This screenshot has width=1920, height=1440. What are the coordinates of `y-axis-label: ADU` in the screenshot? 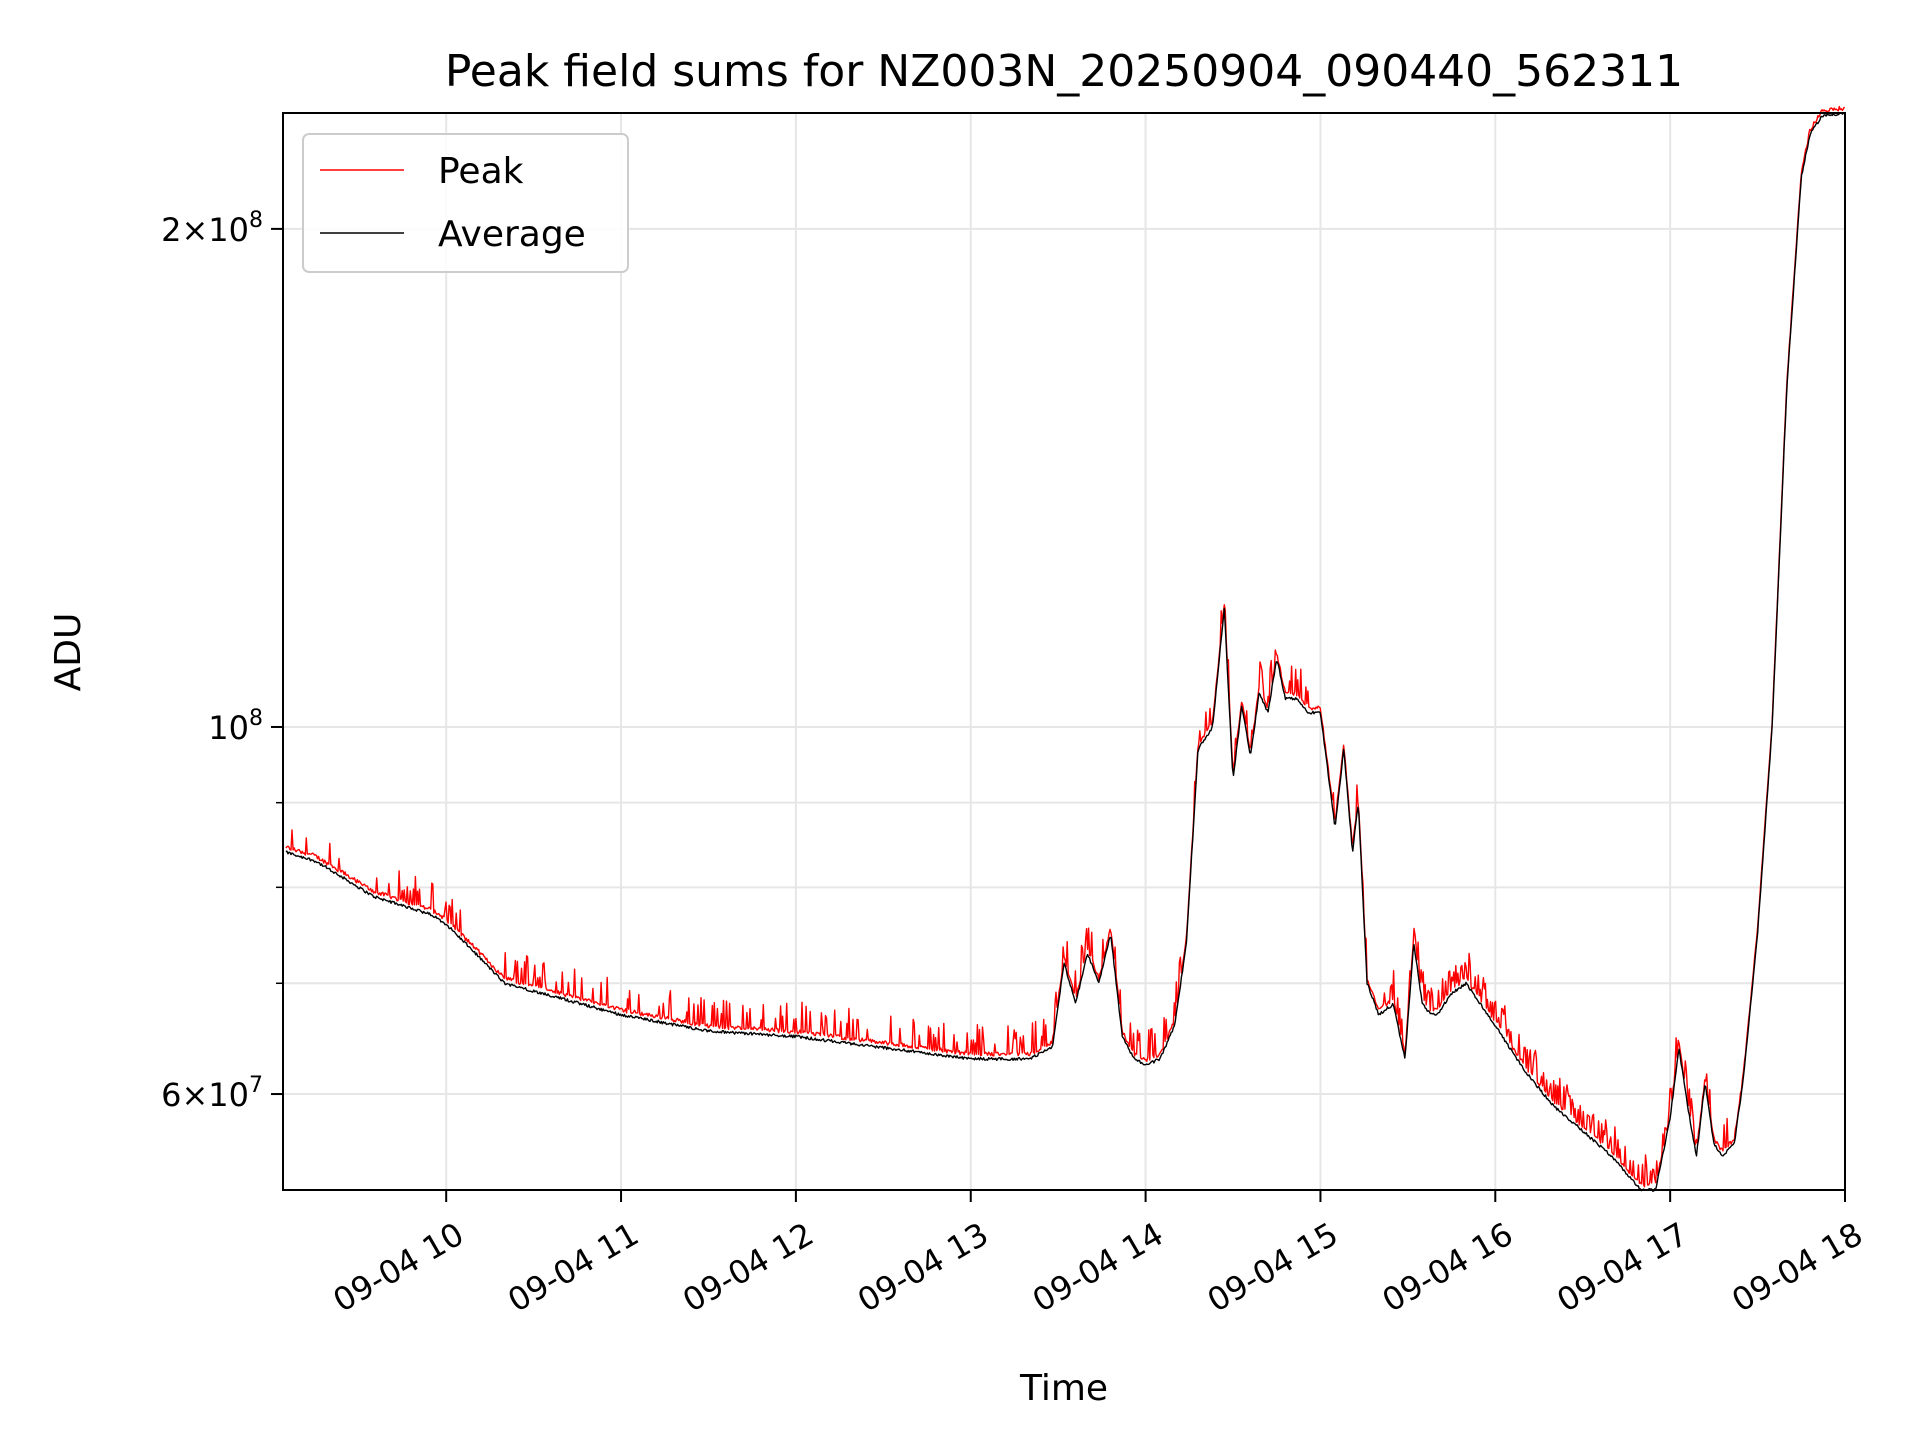 It's located at (68, 652).